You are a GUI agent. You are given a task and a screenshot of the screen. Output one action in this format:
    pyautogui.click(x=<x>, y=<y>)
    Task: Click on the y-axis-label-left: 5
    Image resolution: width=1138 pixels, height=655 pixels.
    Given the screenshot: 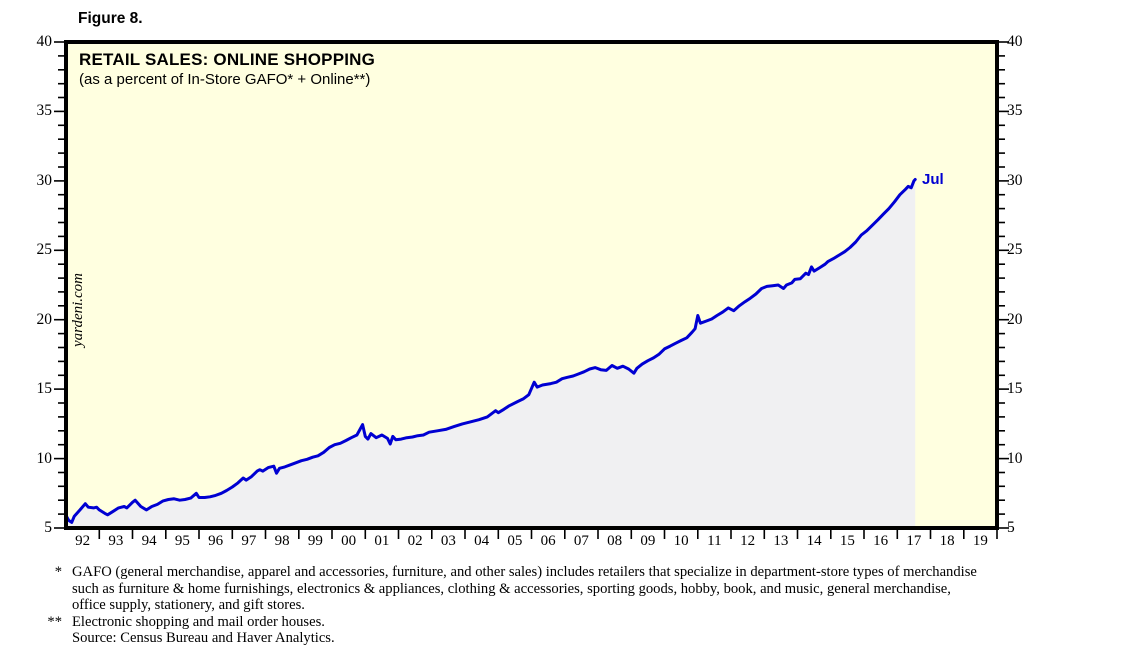 What is the action you would take?
    pyautogui.click(x=48, y=527)
    